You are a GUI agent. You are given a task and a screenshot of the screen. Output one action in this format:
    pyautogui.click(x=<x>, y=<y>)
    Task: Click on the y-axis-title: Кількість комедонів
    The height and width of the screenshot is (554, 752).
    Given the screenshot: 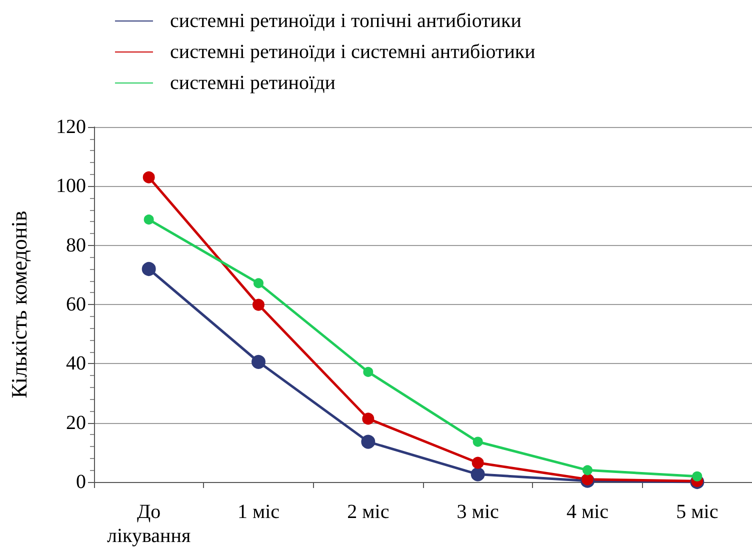 What is the action you would take?
    pyautogui.click(x=19, y=304)
    